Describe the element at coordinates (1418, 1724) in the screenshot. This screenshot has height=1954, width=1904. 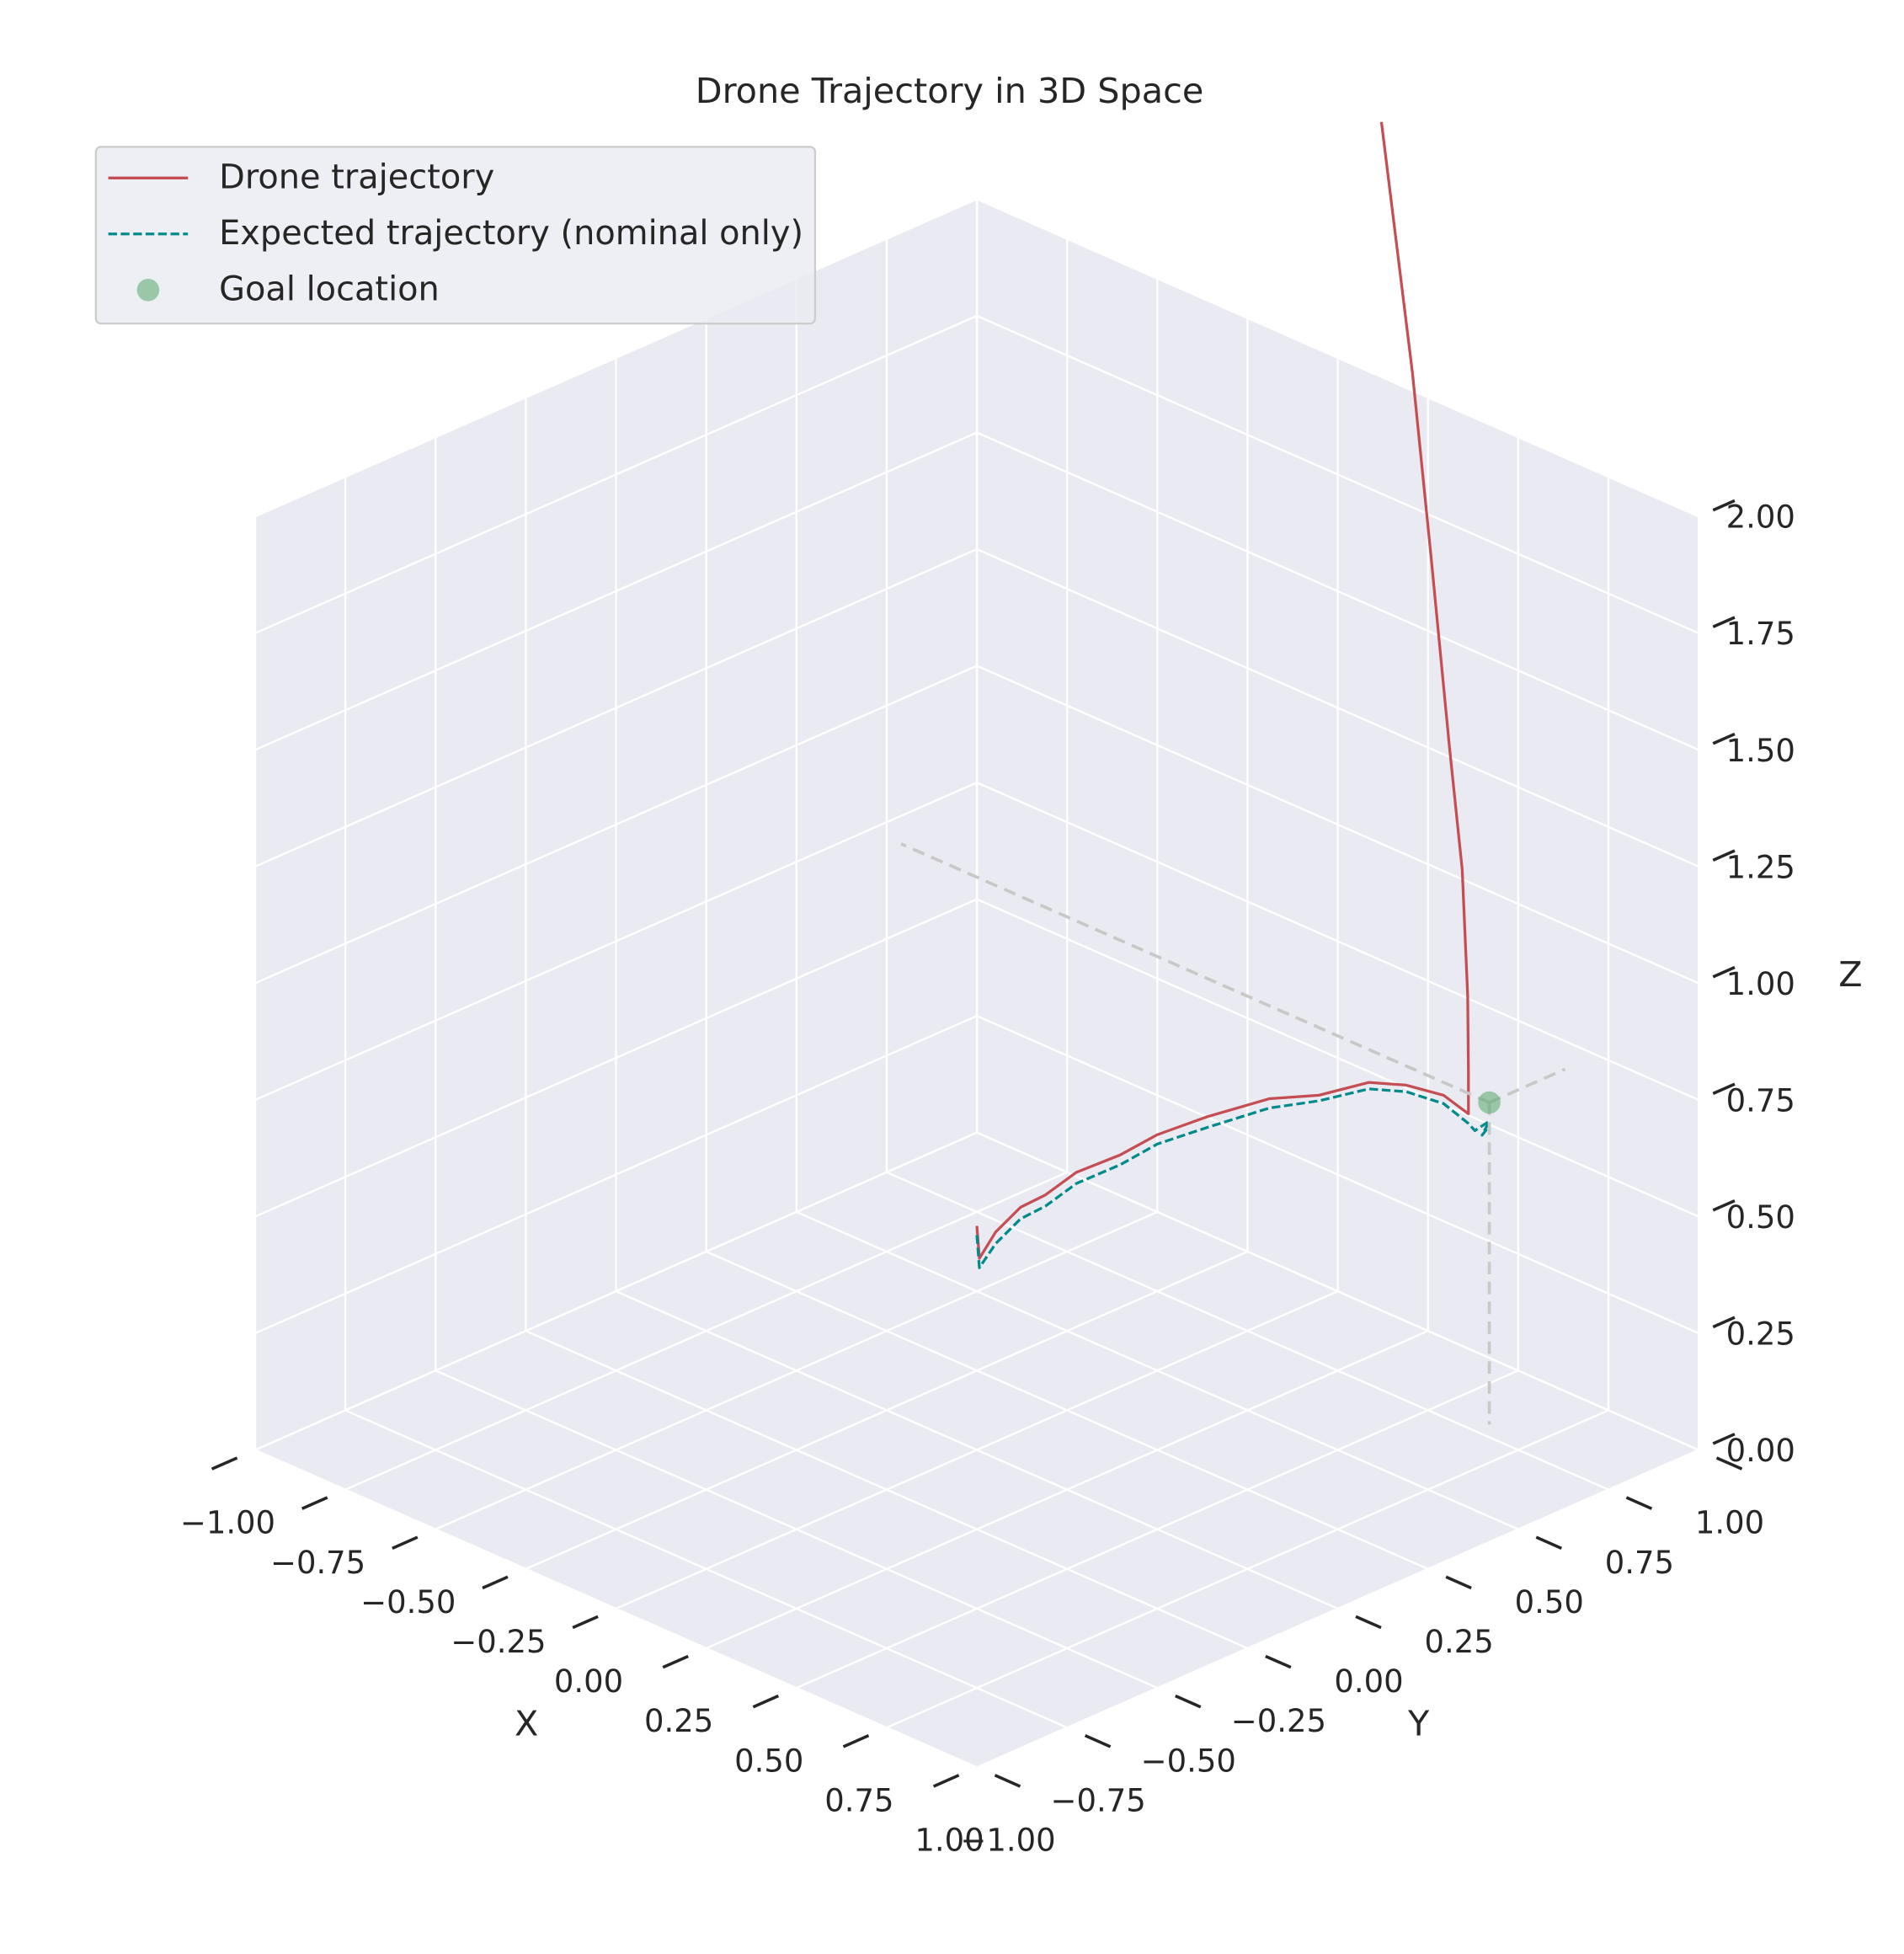
I see `y-axis-label: Y` at that location.